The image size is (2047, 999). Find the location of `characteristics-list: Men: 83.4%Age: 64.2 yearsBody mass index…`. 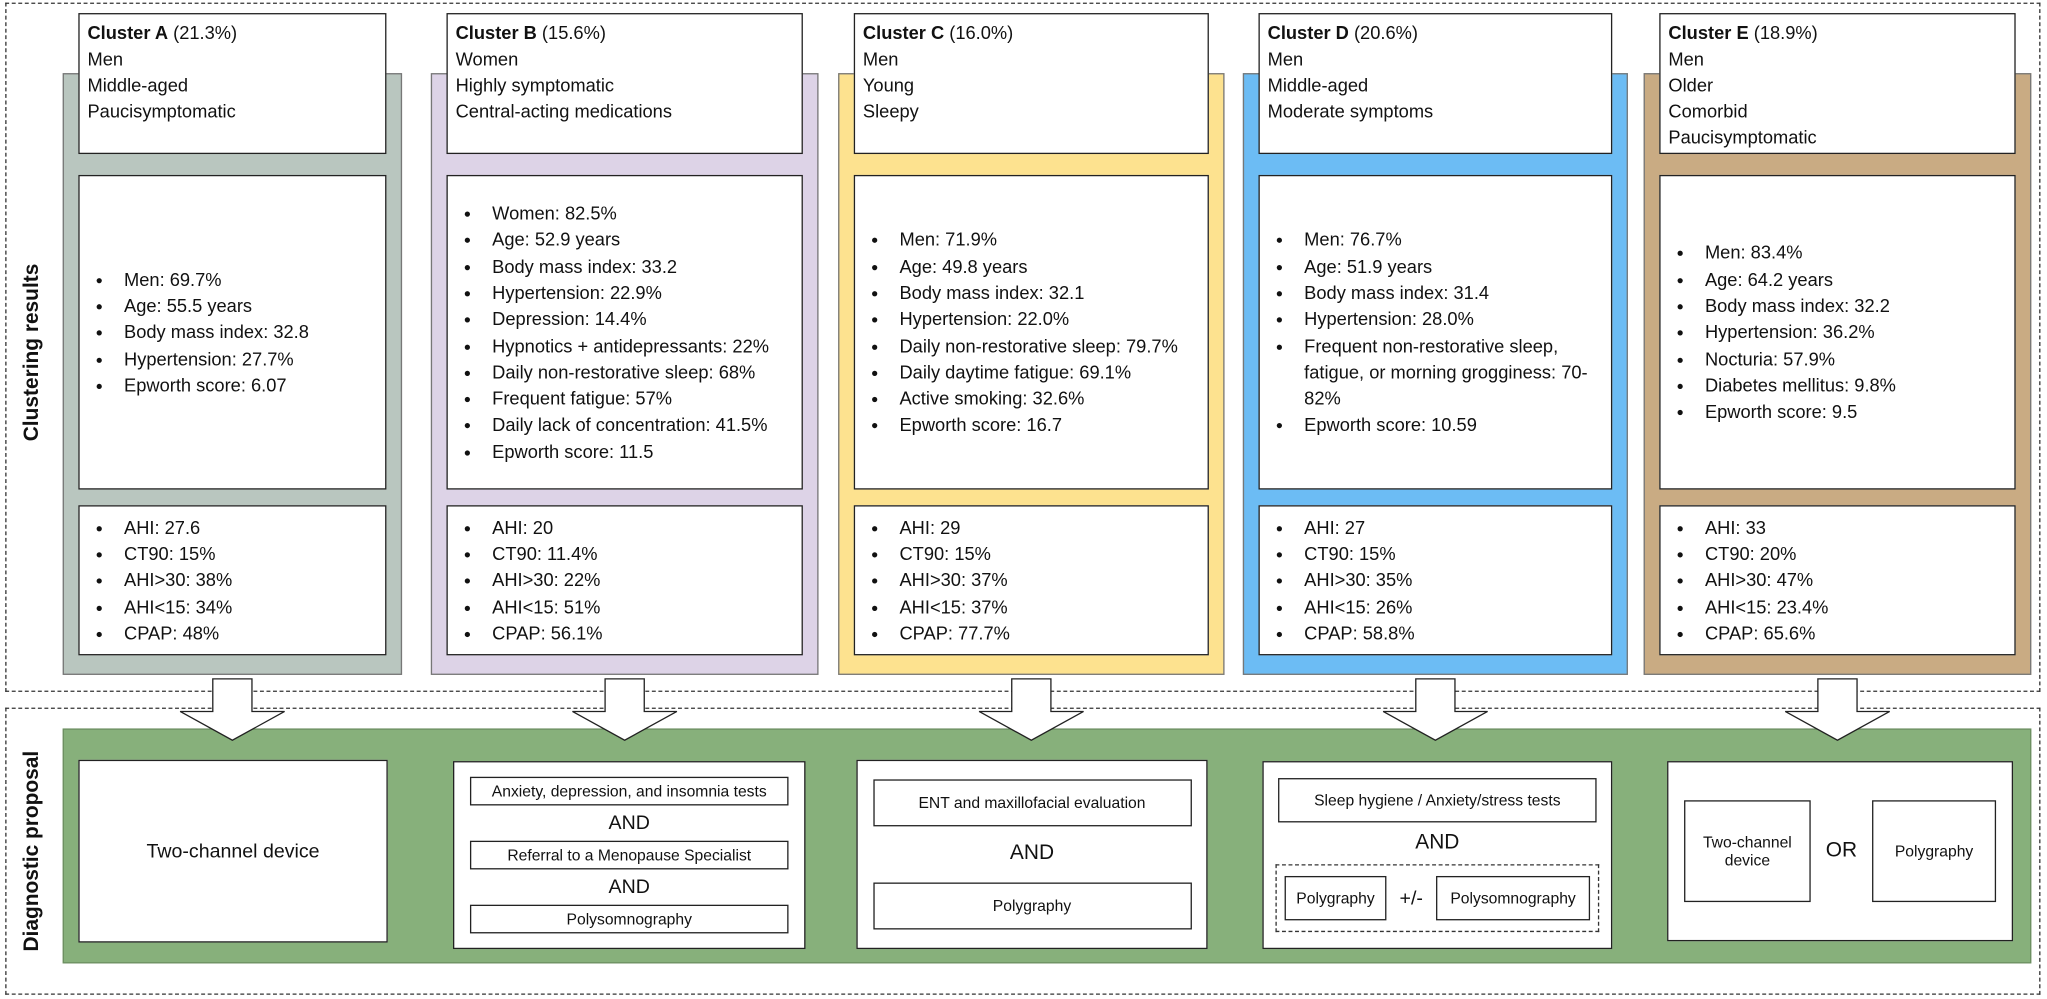

characteristics-list: Men: 83.4%Age: 64.2 yearsBody mass index… is located at coordinates (1782, 331).